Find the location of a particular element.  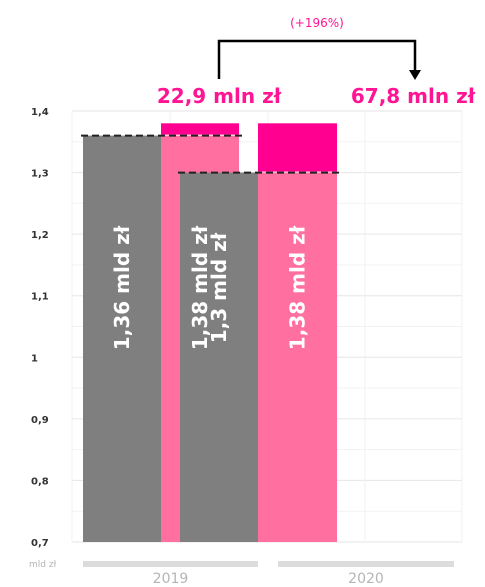

y-tick-label: 1,4 is located at coordinates (40, 112).